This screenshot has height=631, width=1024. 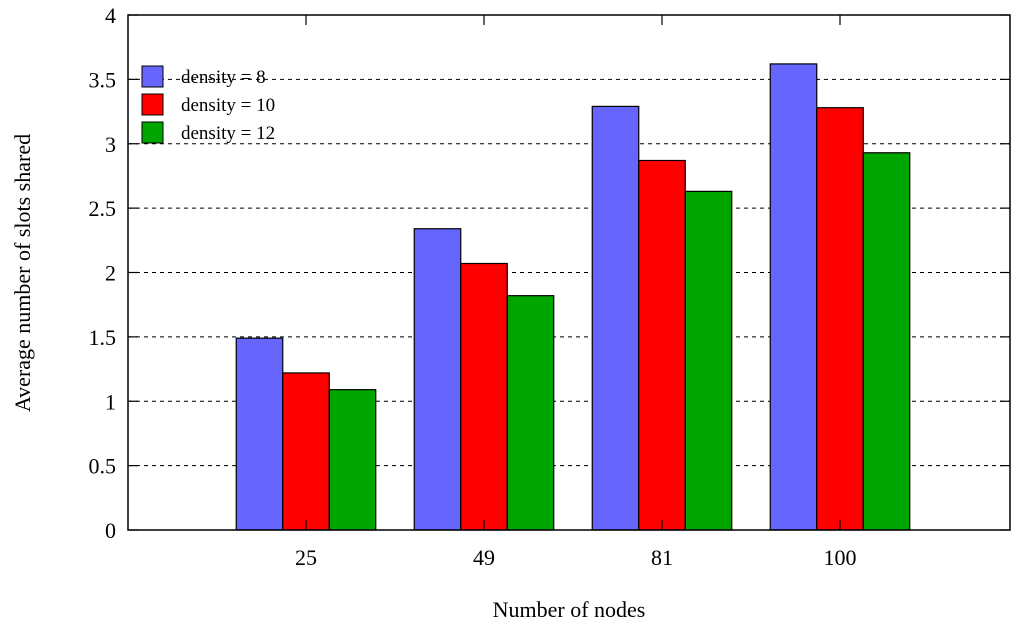 What do you see at coordinates (103, 337) in the screenshot?
I see `y-tick-label: 1.5` at bounding box center [103, 337].